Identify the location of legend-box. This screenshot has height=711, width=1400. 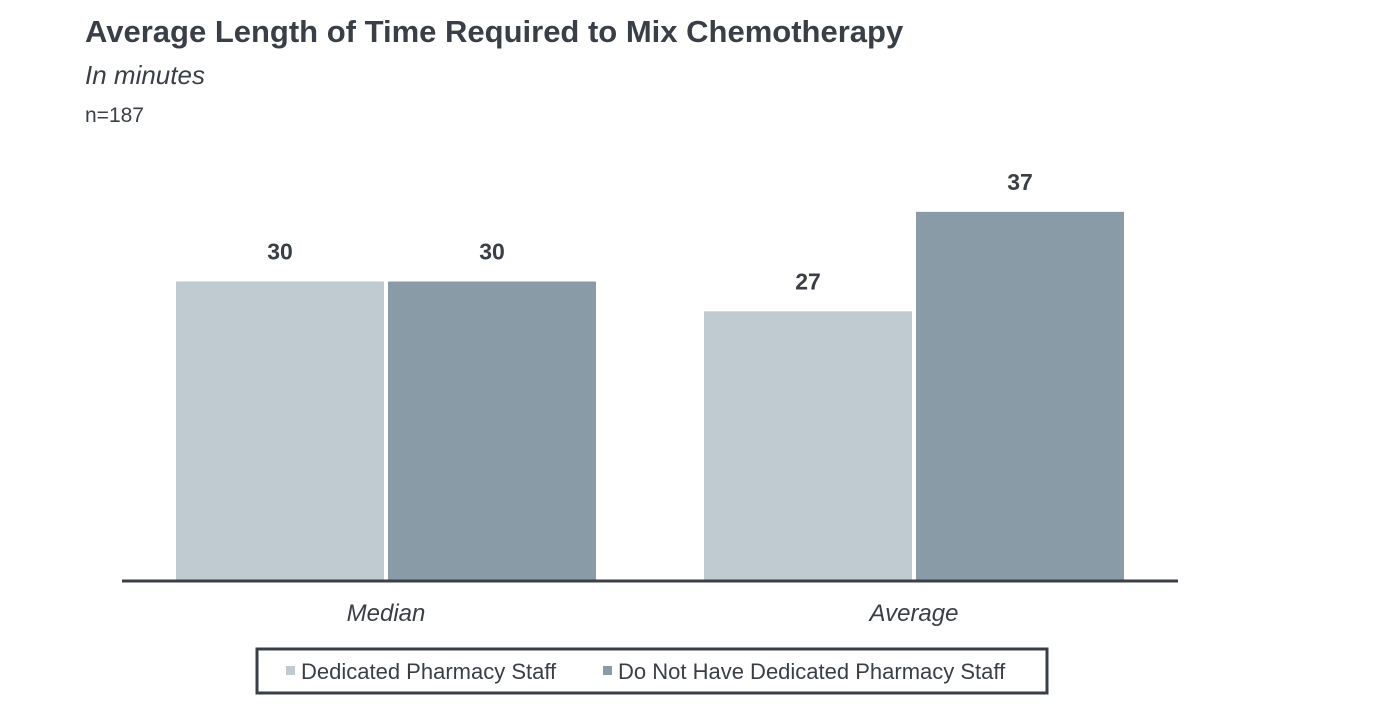
(652, 671).